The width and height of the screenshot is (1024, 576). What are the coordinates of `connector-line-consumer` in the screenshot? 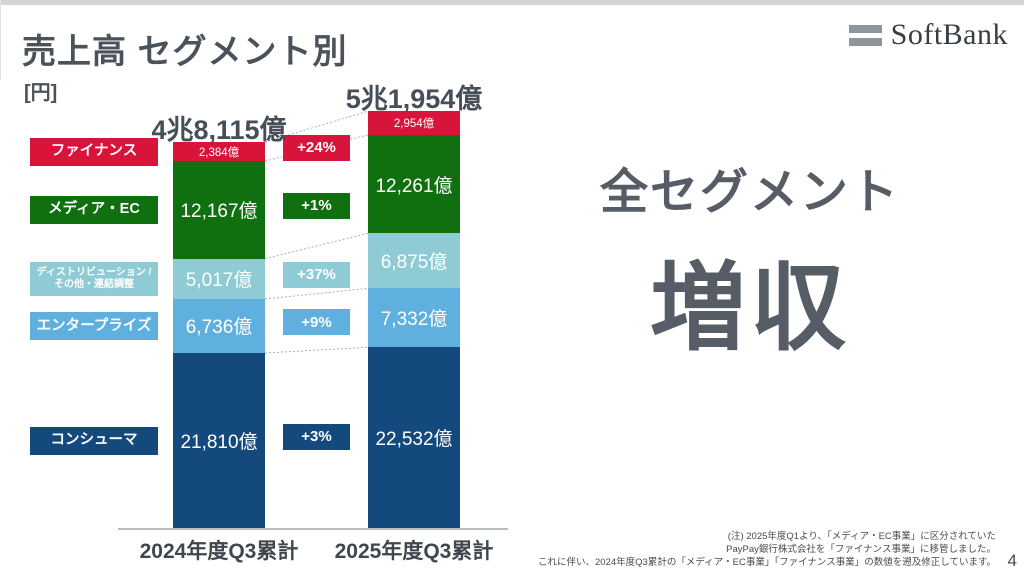 It's located at (316, 350).